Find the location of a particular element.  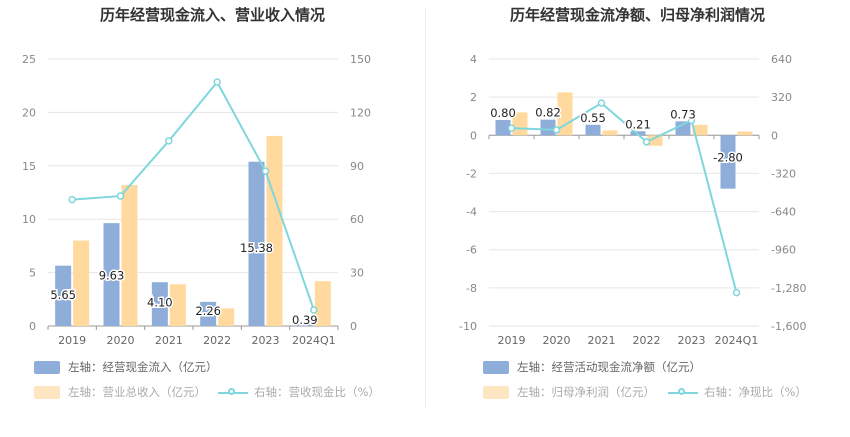

legend-item-cash-inflow: 左轴：经营现金流入（亿元） is located at coordinates (126, 367).